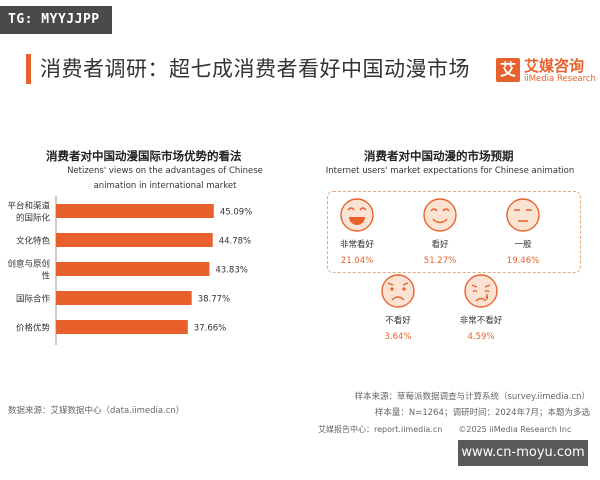 Image resolution: width=600 pixels, height=480 pixels. Describe the element at coordinates (231, 271) in the screenshot. I see `value-label: 43.83%` at that location.